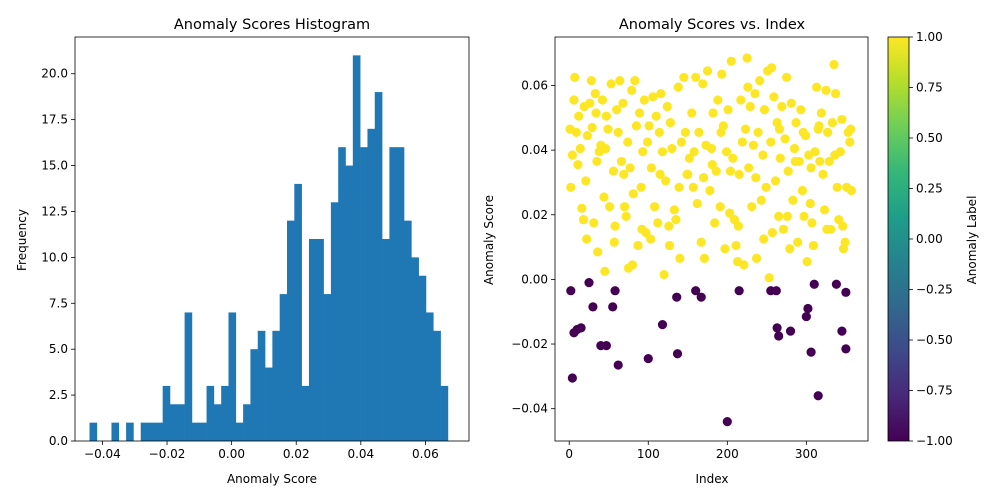 This screenshot has height=500, width=1000. What do you see at coordinates (261, 451) in the screenshot?
I see `histogram-x-ticks: −0.04 −0.02 0.00 0.02 0.04 0.06` at bounding box center [261, 451].